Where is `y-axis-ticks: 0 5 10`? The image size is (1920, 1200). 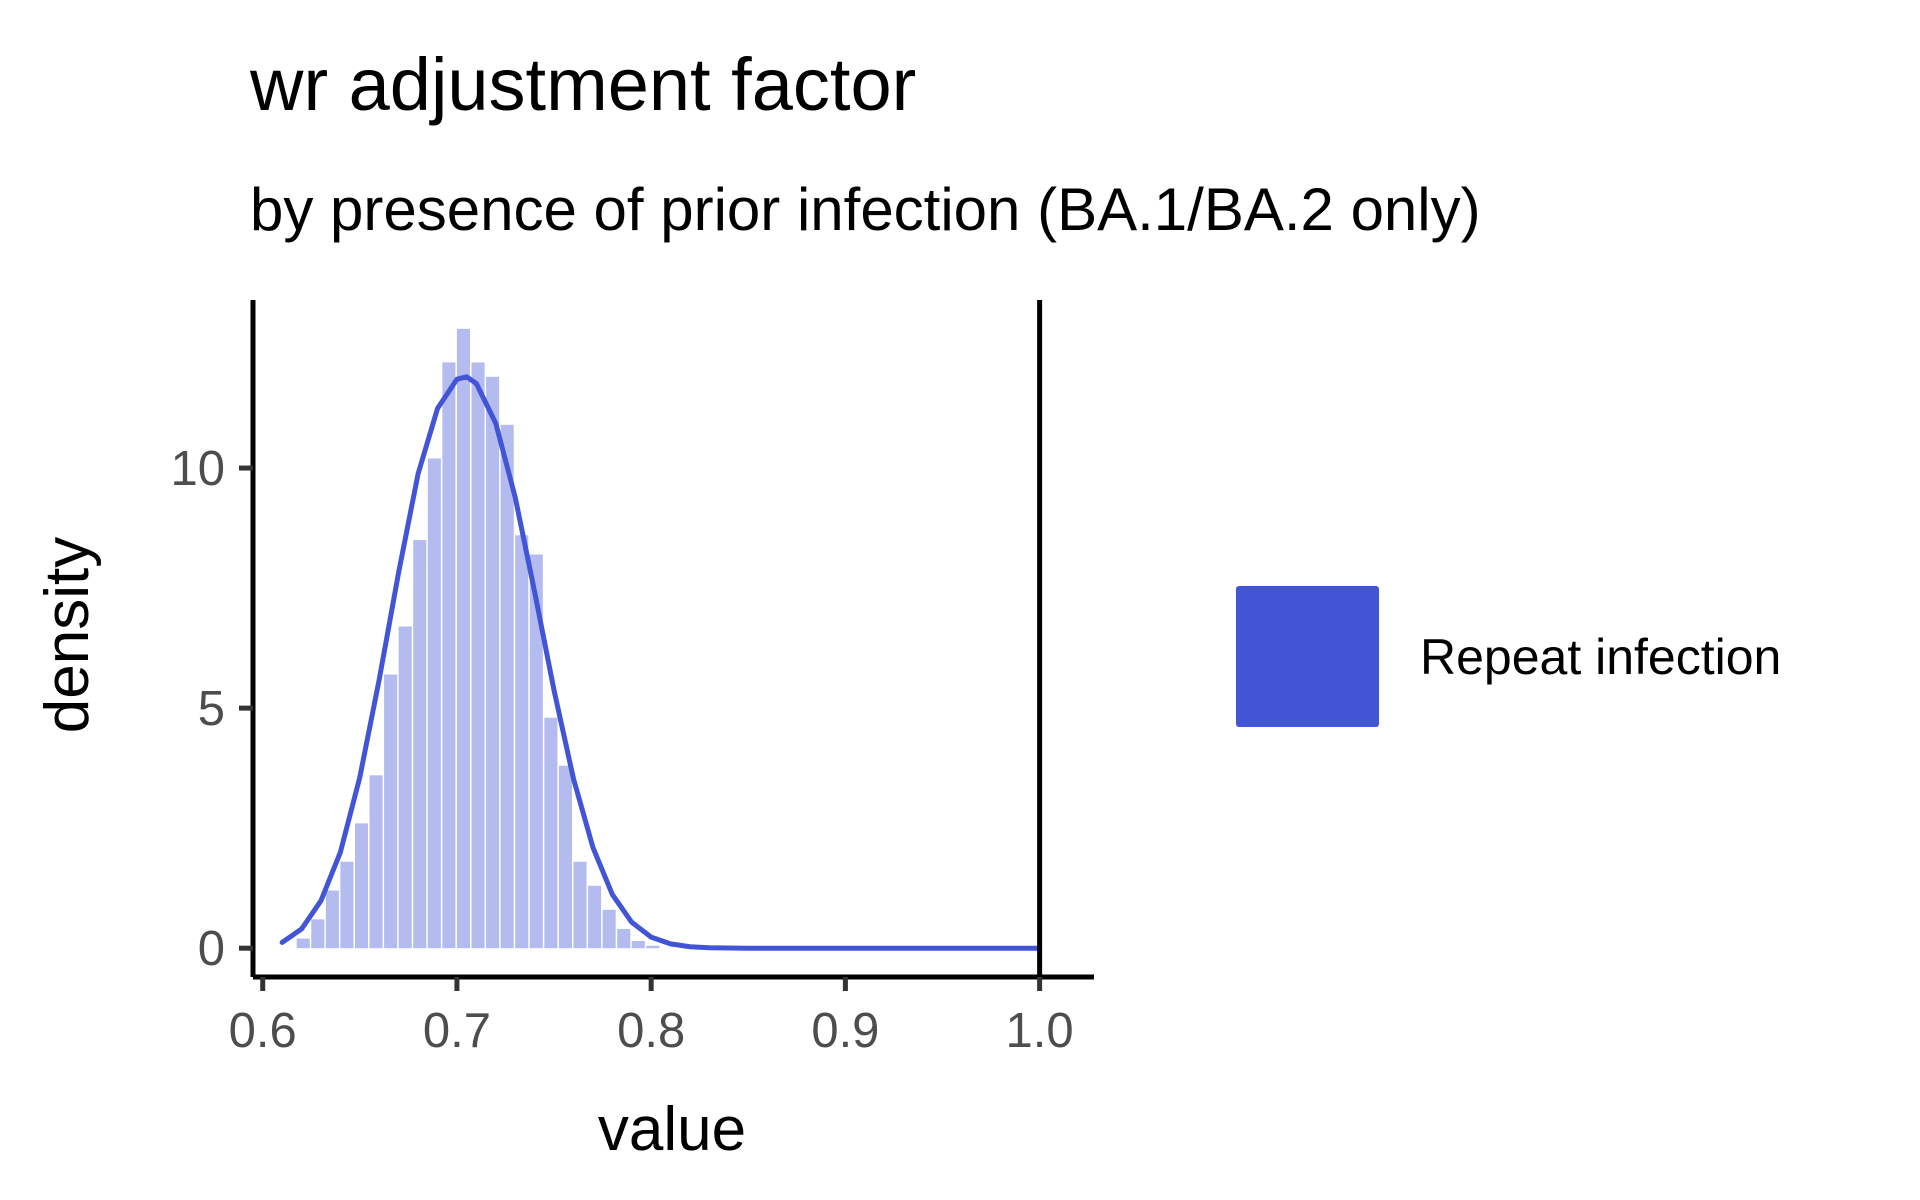 y-axis-ticks: 0 5 10 is located at coordinates (211, 709).